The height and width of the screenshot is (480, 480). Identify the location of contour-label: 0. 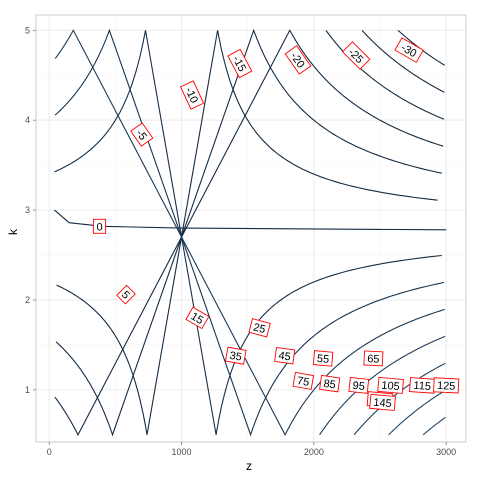
(99, 226).